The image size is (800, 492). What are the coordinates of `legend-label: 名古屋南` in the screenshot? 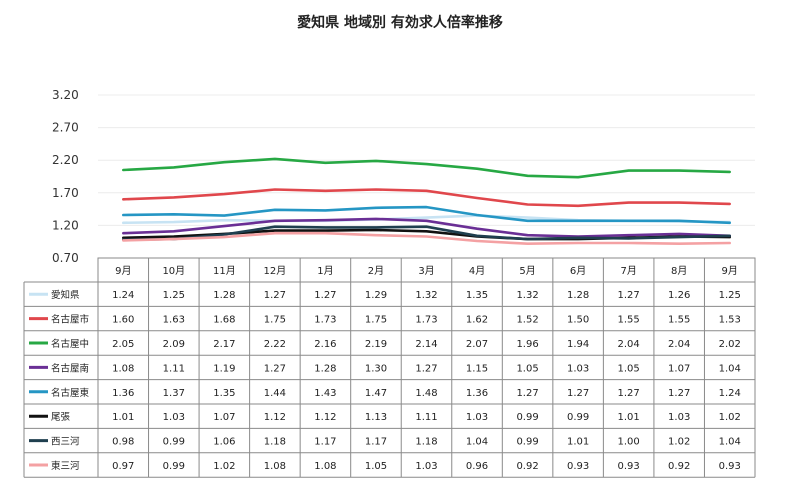 It's located at (70, 368).